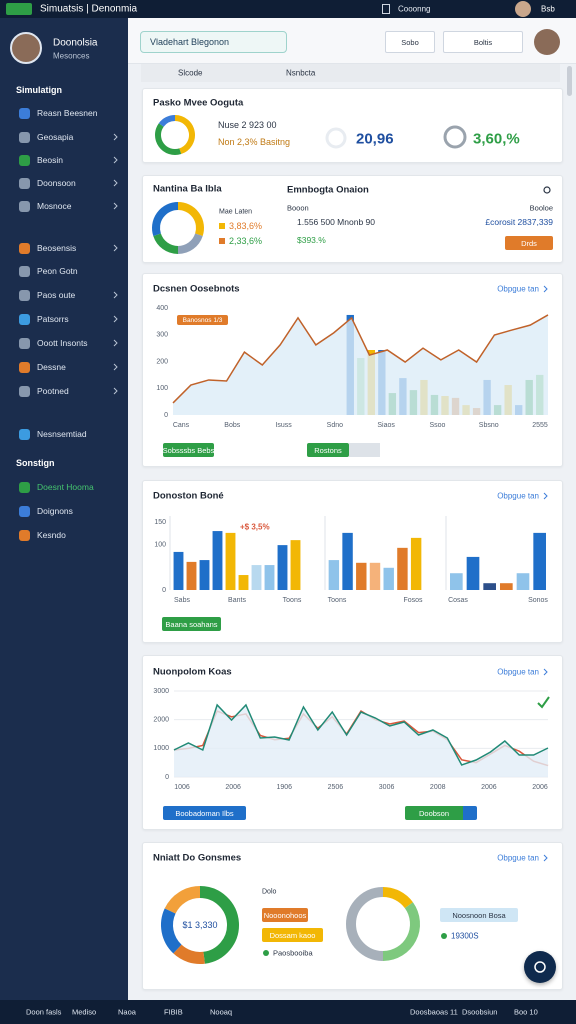 Image resolution: width=576 pixels, height=1024 pixels. What do you see at coordinates (222, 241) in the screenshot?
I see `legend-swatch` at bounding box center [222, 241].